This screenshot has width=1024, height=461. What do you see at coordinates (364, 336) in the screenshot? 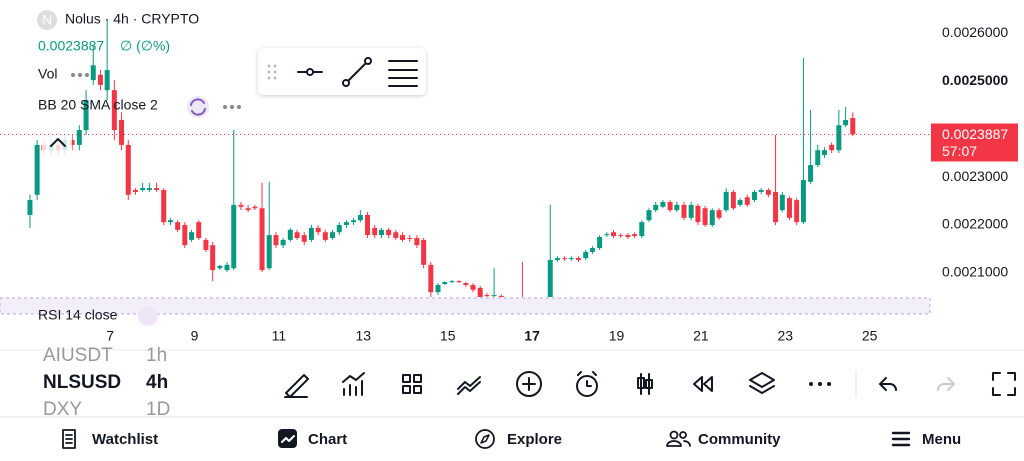
I see `x-tick-label: 13` at bounding box center [364, 336].